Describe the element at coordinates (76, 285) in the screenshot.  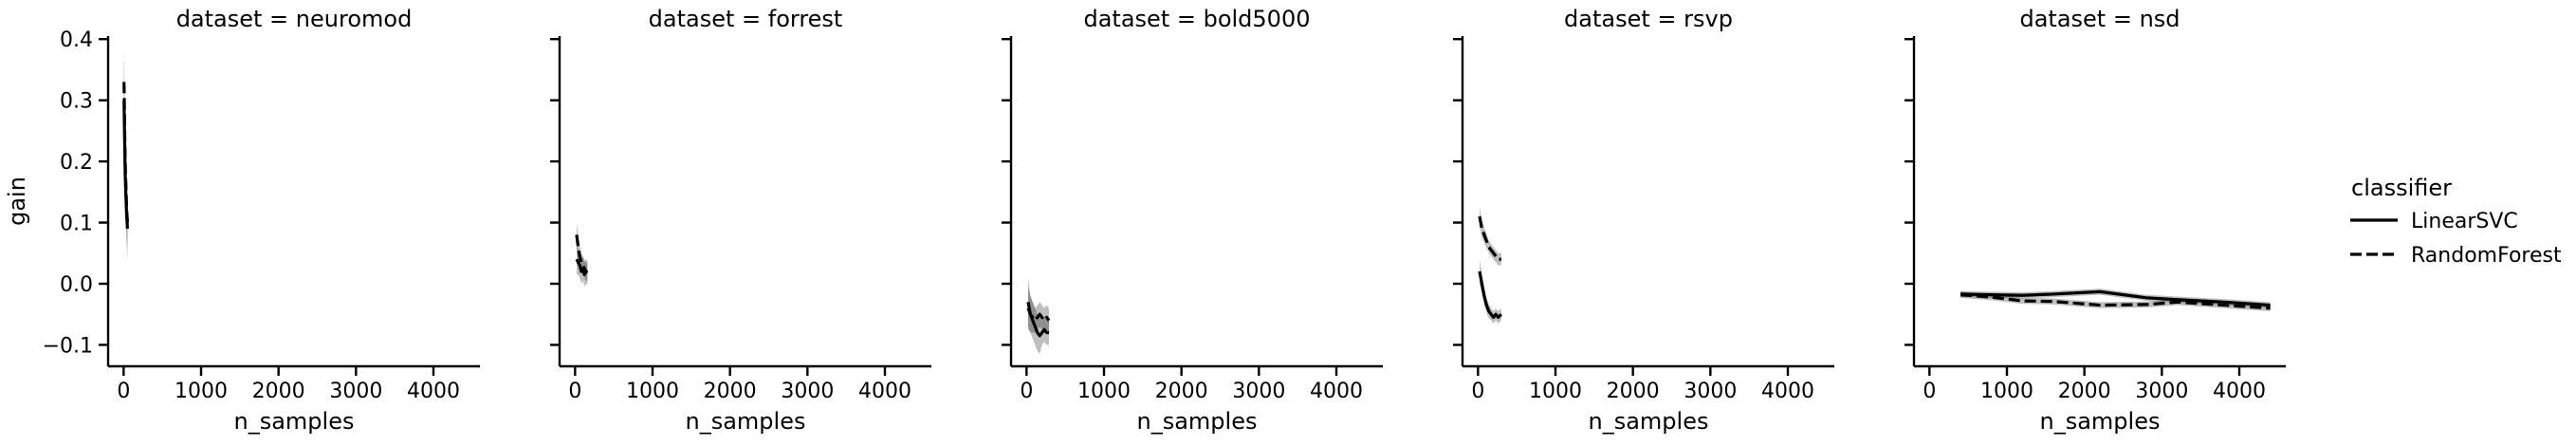
I see `y-tick-label: 0.0` at that location.